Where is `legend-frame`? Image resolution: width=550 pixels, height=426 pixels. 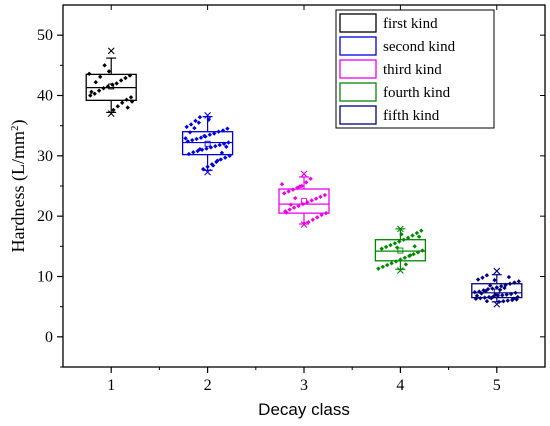
legend-frame is located at coordinates (415, 69).